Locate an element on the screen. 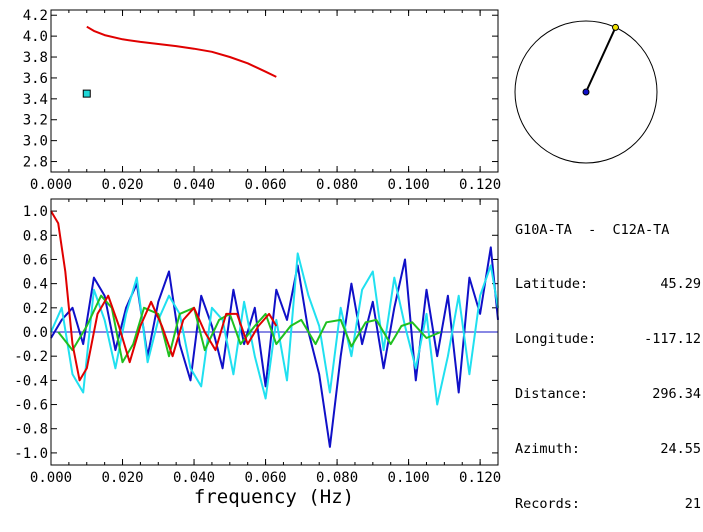  info-label: Longitude: is located at coordinates (556, 339).